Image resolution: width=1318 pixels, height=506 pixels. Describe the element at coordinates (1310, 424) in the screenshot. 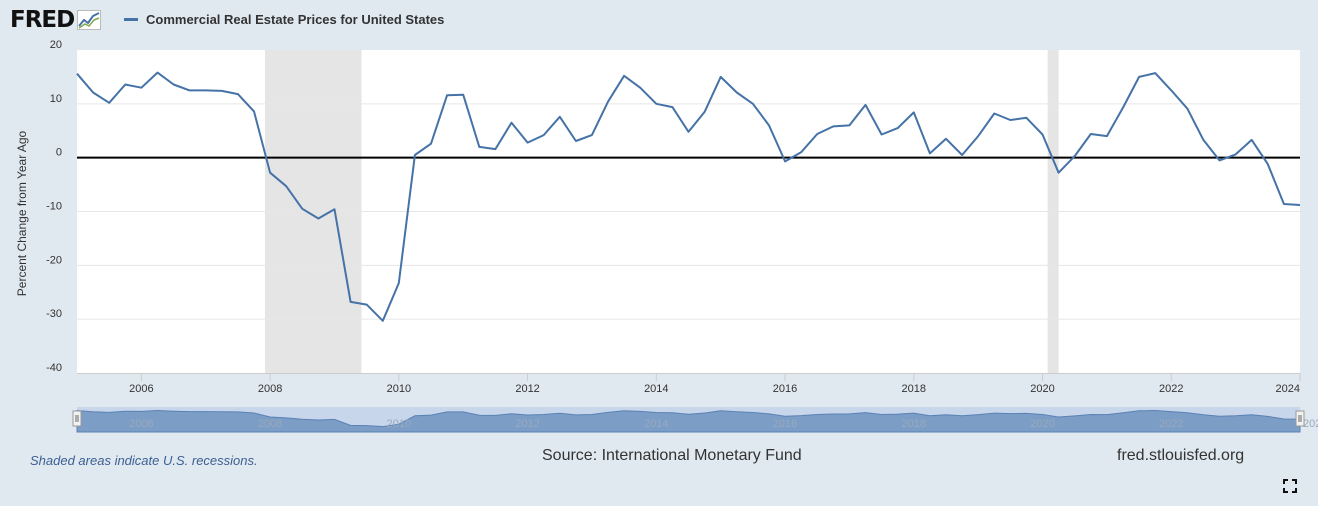

I see `navigator-label: 202` at that location.